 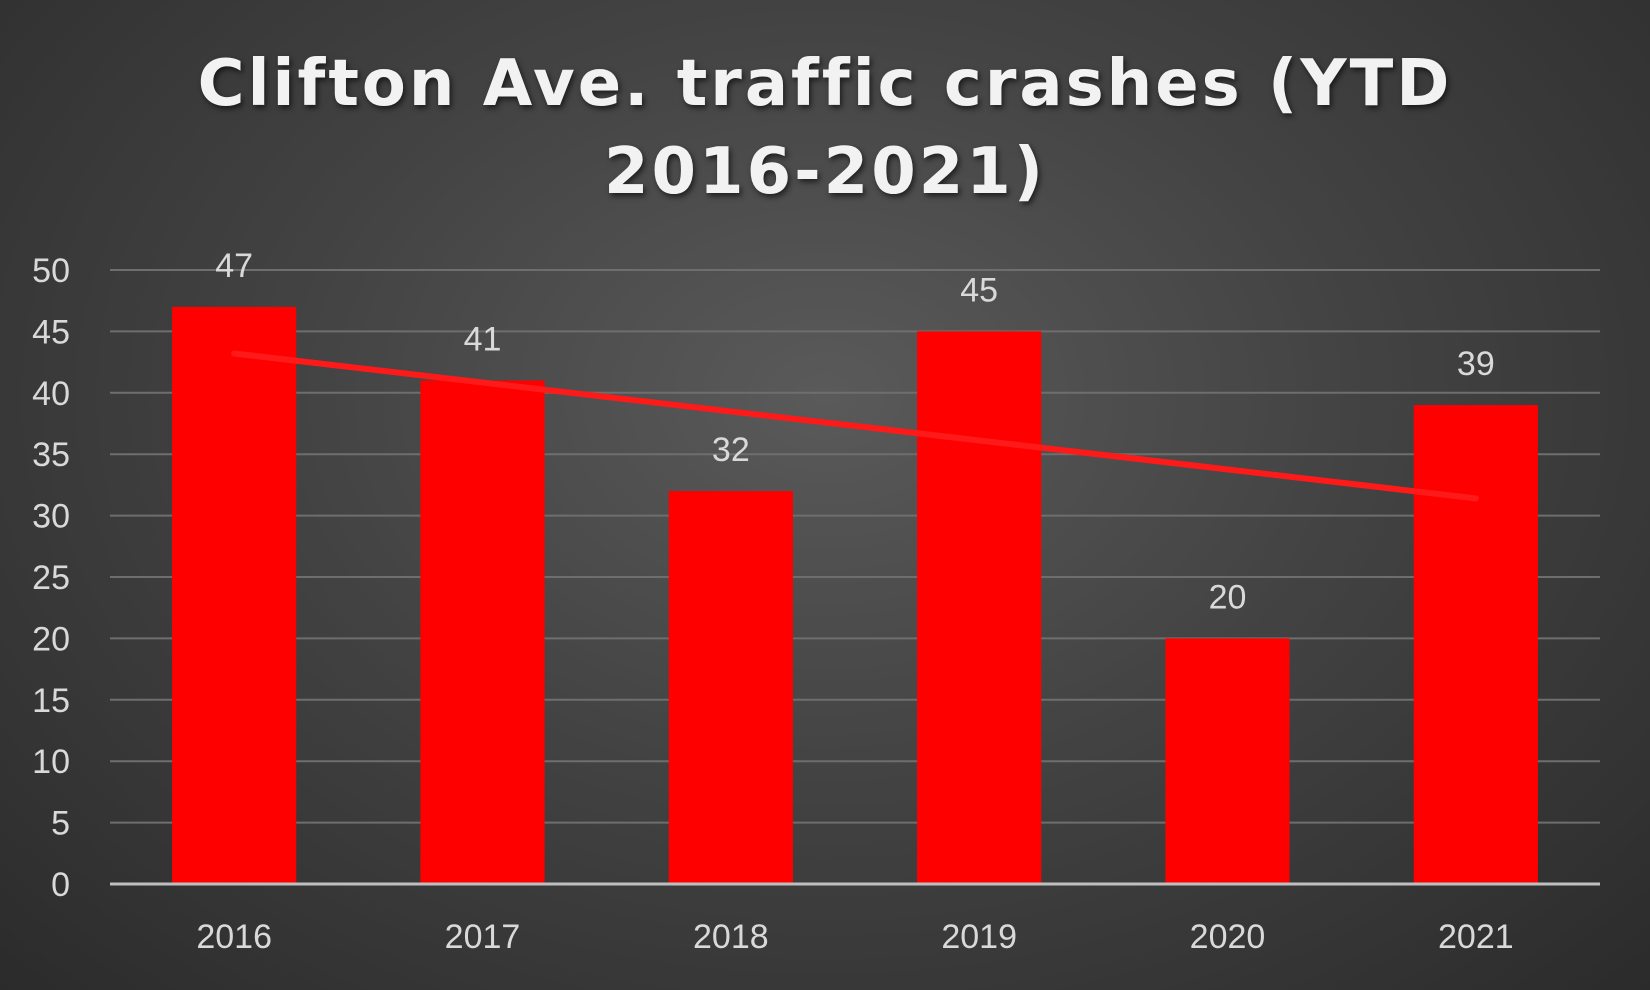 I want to click on x-tick-label: 2018, so click(x=731, y=937).